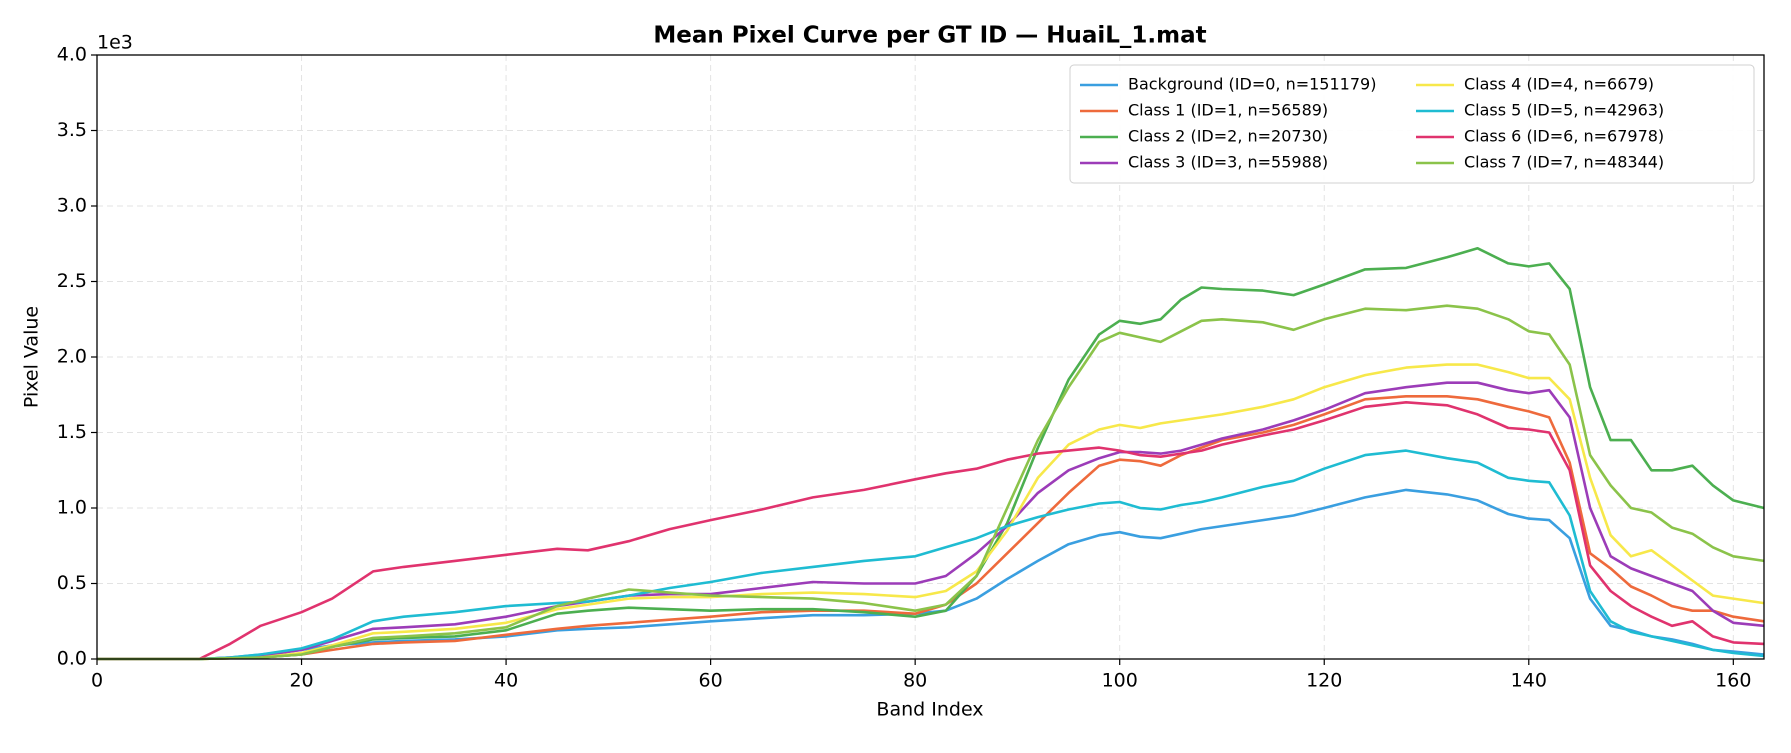 This screenshot has height=753, width=1791. I want to click on y-offset-label: 1e3, so click(115, 43).